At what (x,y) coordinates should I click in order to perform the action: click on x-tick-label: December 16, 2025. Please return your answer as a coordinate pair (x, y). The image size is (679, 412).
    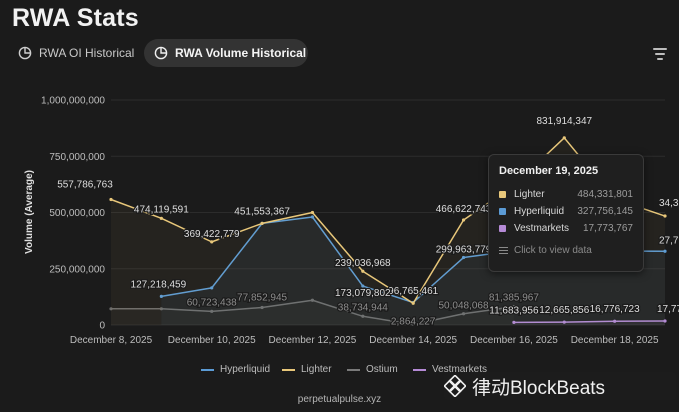
    Looking at the image, I should click on (514, 340).